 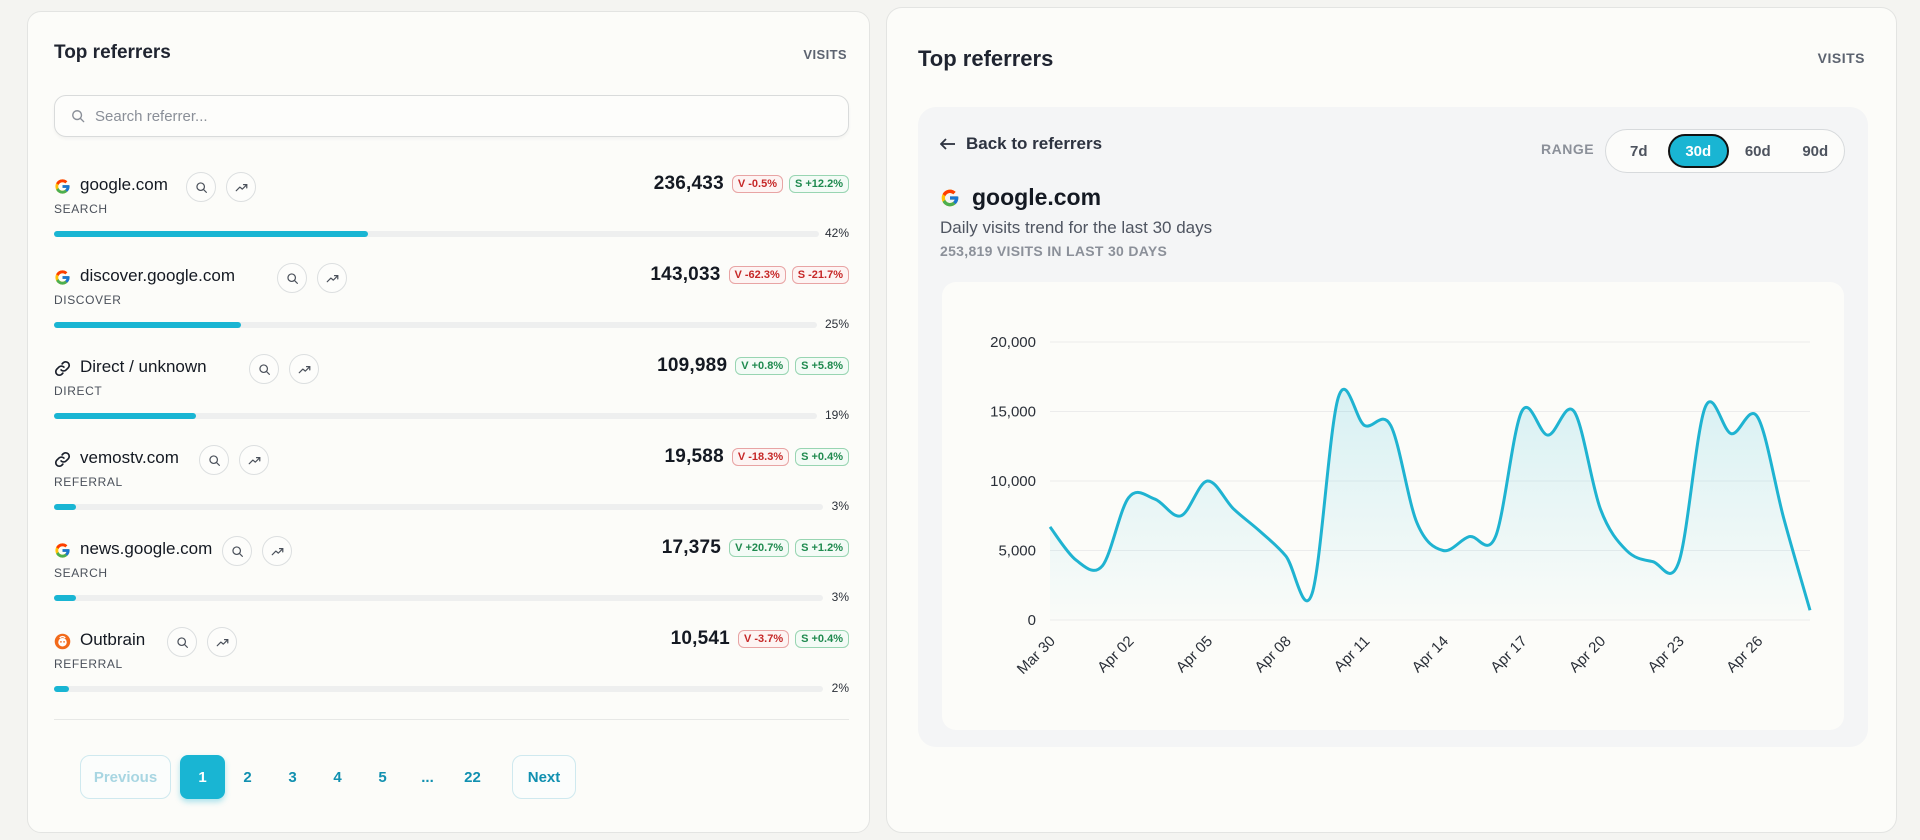 What do you see at coordinates (146, 548) in the screenshot?
I see `referrer-name: news.google.com` at bounding box center [146, 548].